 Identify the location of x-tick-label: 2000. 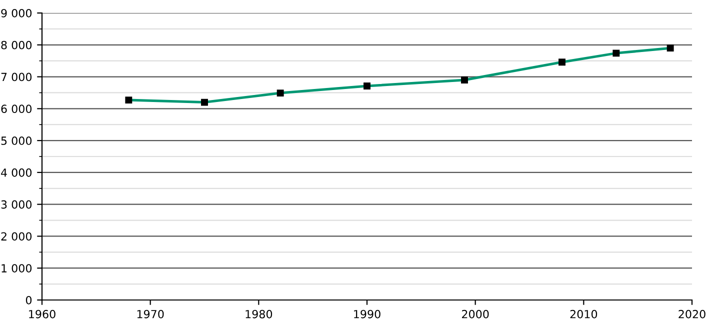
(475, 314).